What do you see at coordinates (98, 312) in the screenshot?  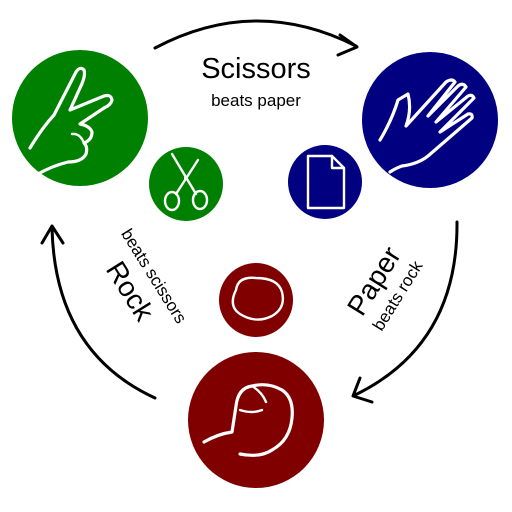 I see `arrow-rock-to-scissors` at bounding box center [98, 312].